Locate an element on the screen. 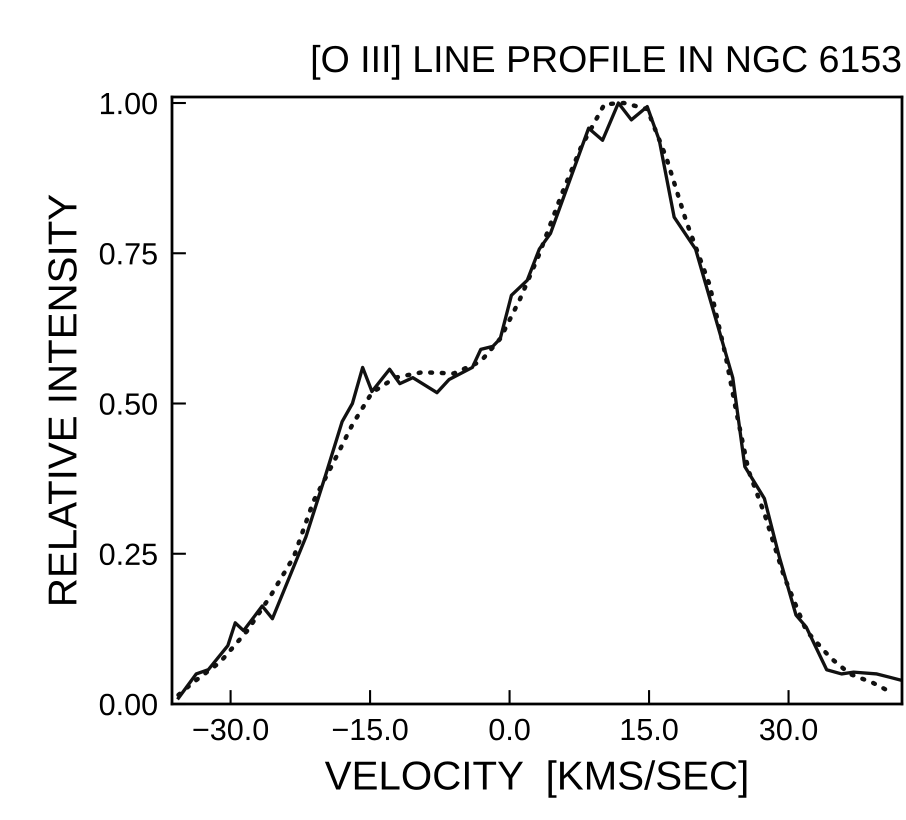 Image resolution: width=906 pixels, height=820 pixels. x-tick-label: 15.0 is located at coordinates (650, 729).